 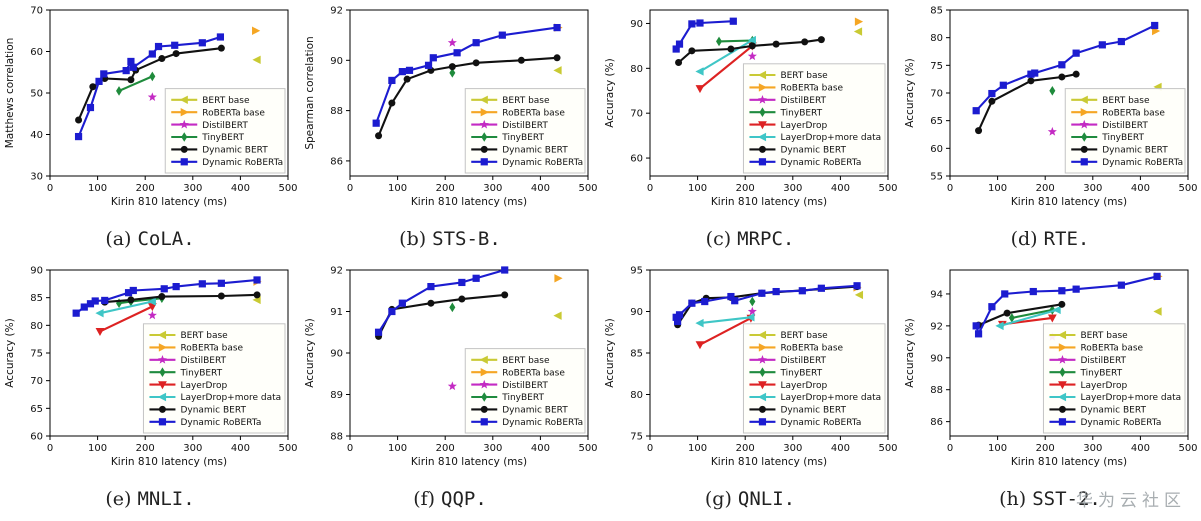 I want to click on series-tinybert, so click(x=1032, y=314).